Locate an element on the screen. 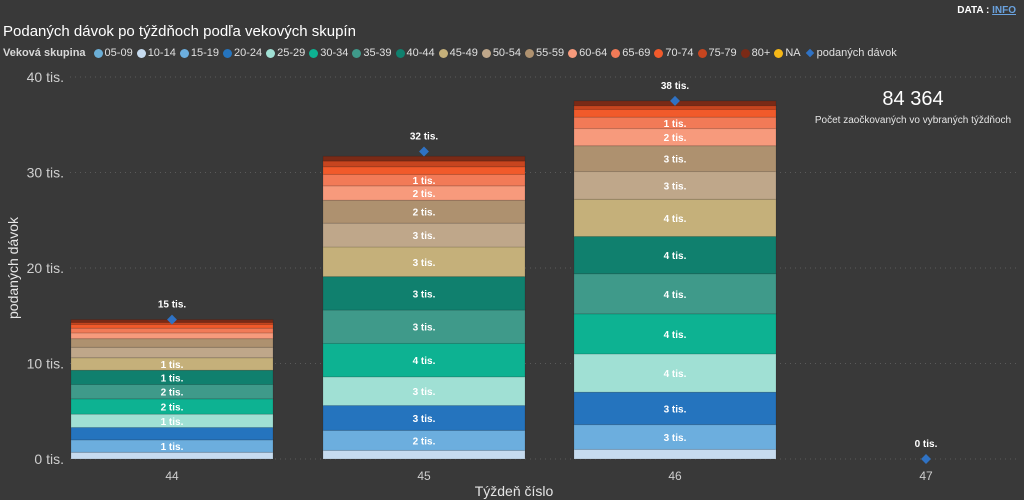 The width and height of the screenshot is (1024, 500). x-axis-label: Týždeň číslo is located at coordinates (514, 491).